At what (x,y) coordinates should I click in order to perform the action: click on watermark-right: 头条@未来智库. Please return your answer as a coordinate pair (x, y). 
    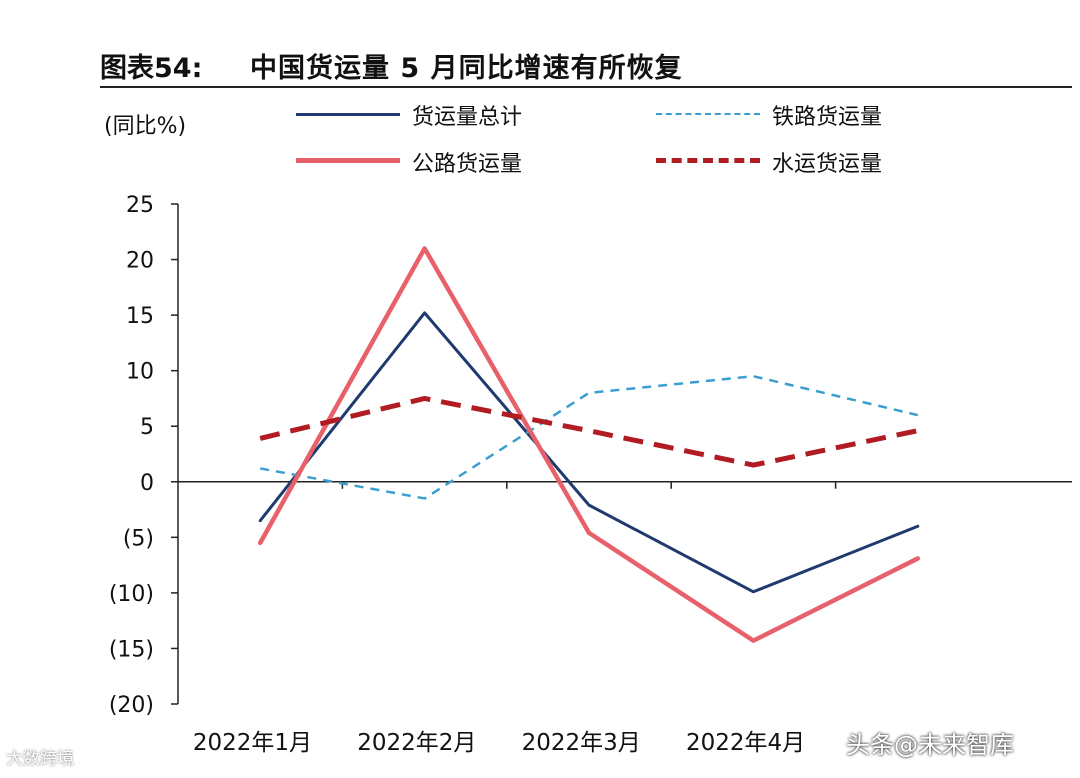
    Looking at the image, I should click on (930, 745).